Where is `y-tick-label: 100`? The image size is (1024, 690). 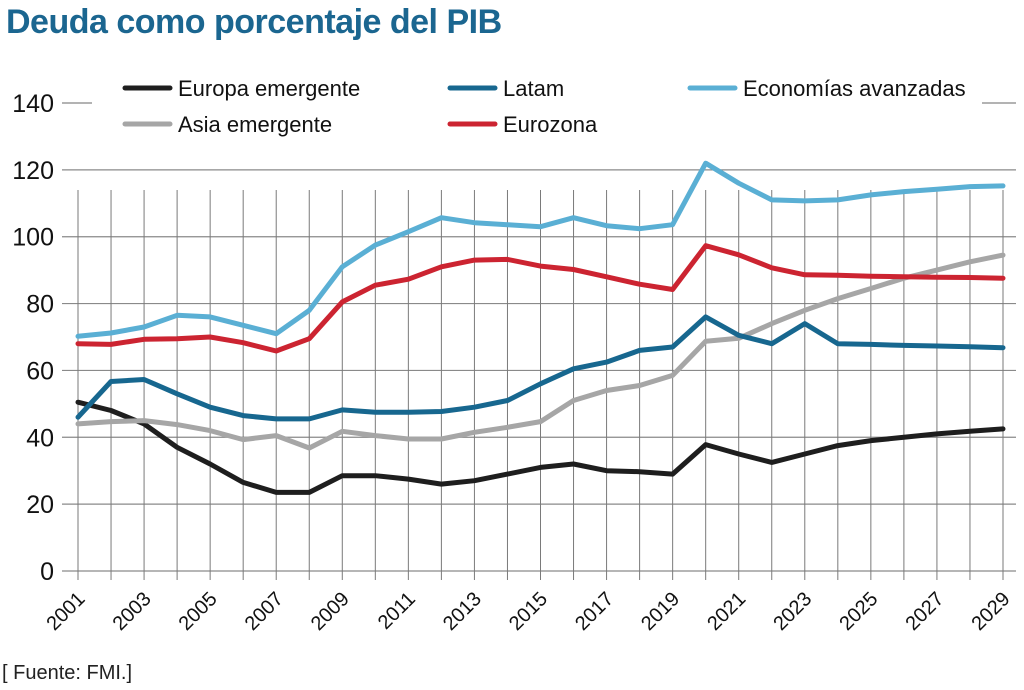
y-tick-label: 100 is located at coordinates (33, 238).